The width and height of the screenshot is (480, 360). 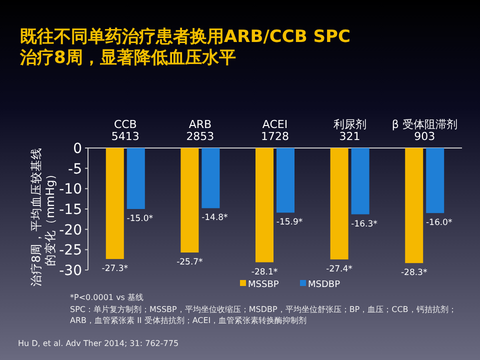 I want to click on data-label: -15.9*, so click(x=289, y=223).